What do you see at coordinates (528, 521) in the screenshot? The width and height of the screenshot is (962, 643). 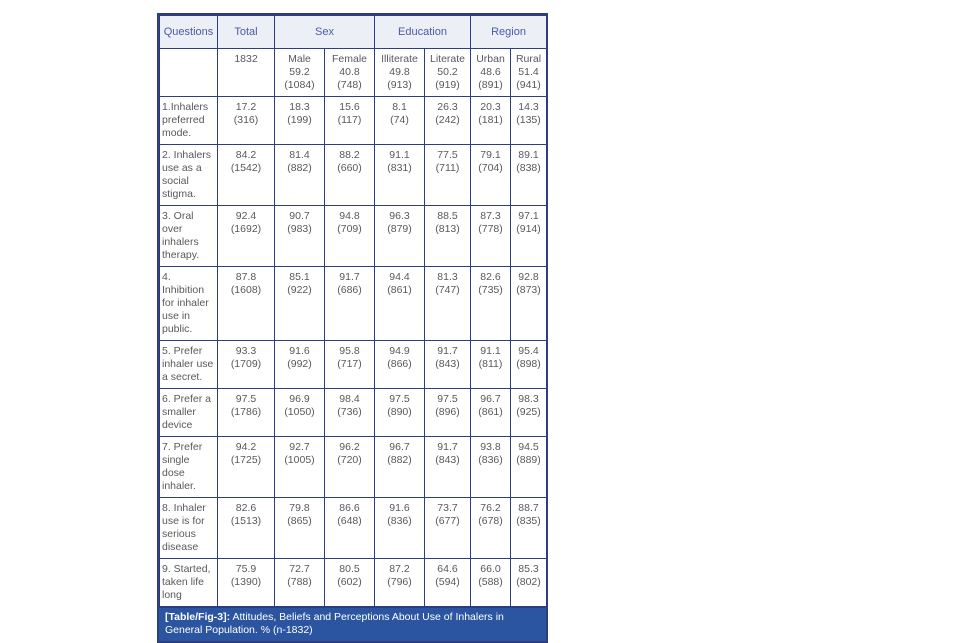 I see `count-value: (835)` at bounding box center [528, 521].